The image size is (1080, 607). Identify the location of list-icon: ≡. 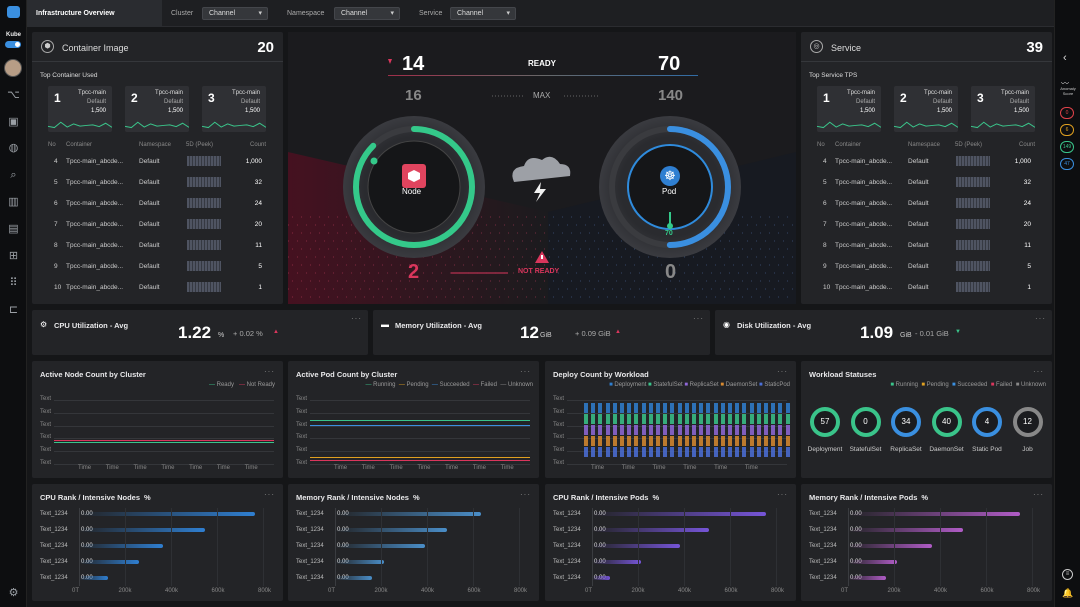
(1067, 574).